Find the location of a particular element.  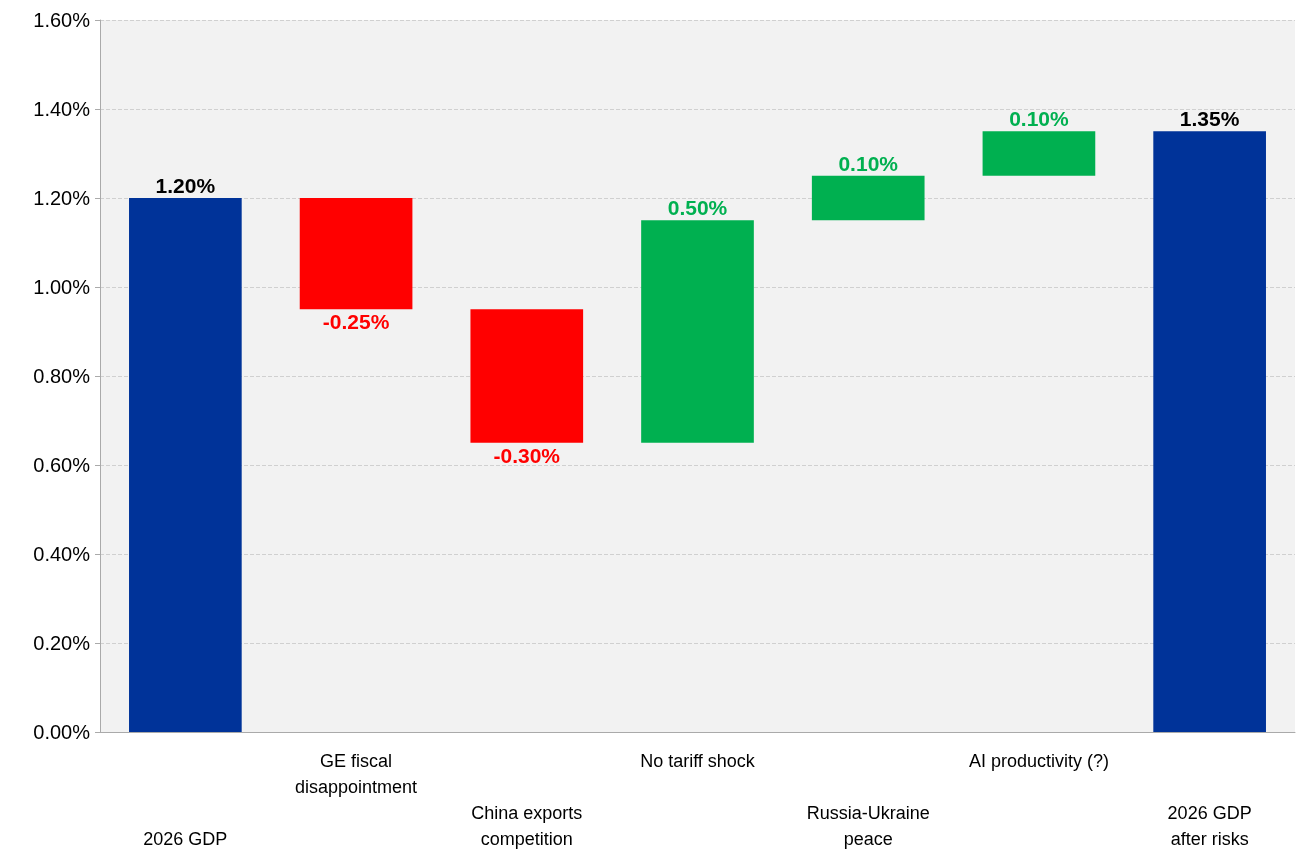

data-label: 1.35% is located at coordinates (1209, 119).